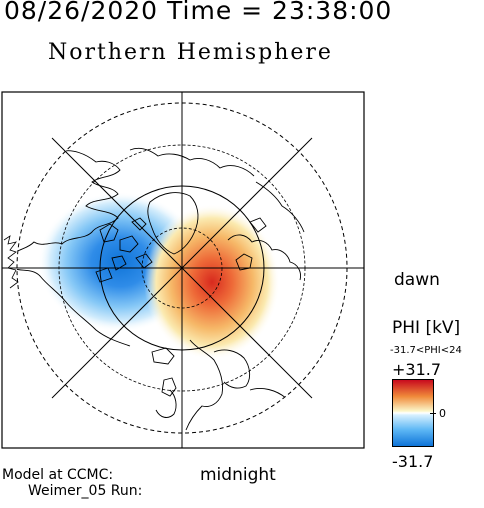 The width and height of the screenshot is (484, 508). Describe the element at coordinates (190, 52) in the screenshot. I see `hemisphere-title: Northern Hemisphere` at that location.